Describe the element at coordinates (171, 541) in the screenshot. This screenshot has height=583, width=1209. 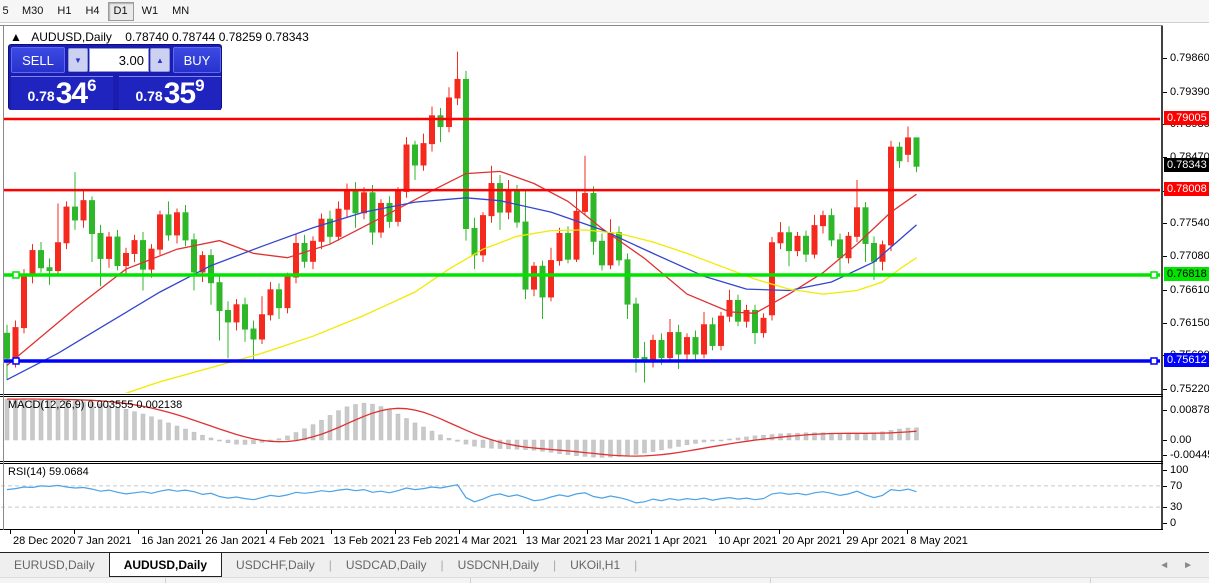
I see `date-label: 16 Jan 2021` at that location.